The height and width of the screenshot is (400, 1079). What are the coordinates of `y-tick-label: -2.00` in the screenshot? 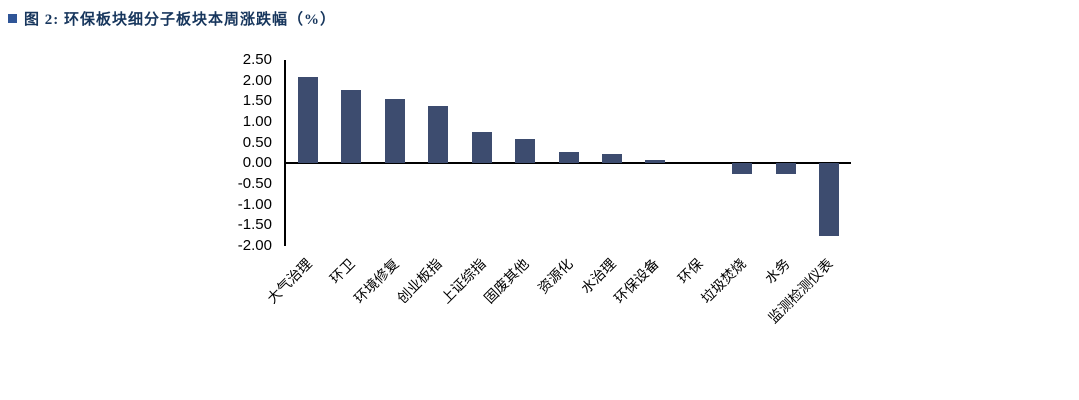 It's located at (254, 245).